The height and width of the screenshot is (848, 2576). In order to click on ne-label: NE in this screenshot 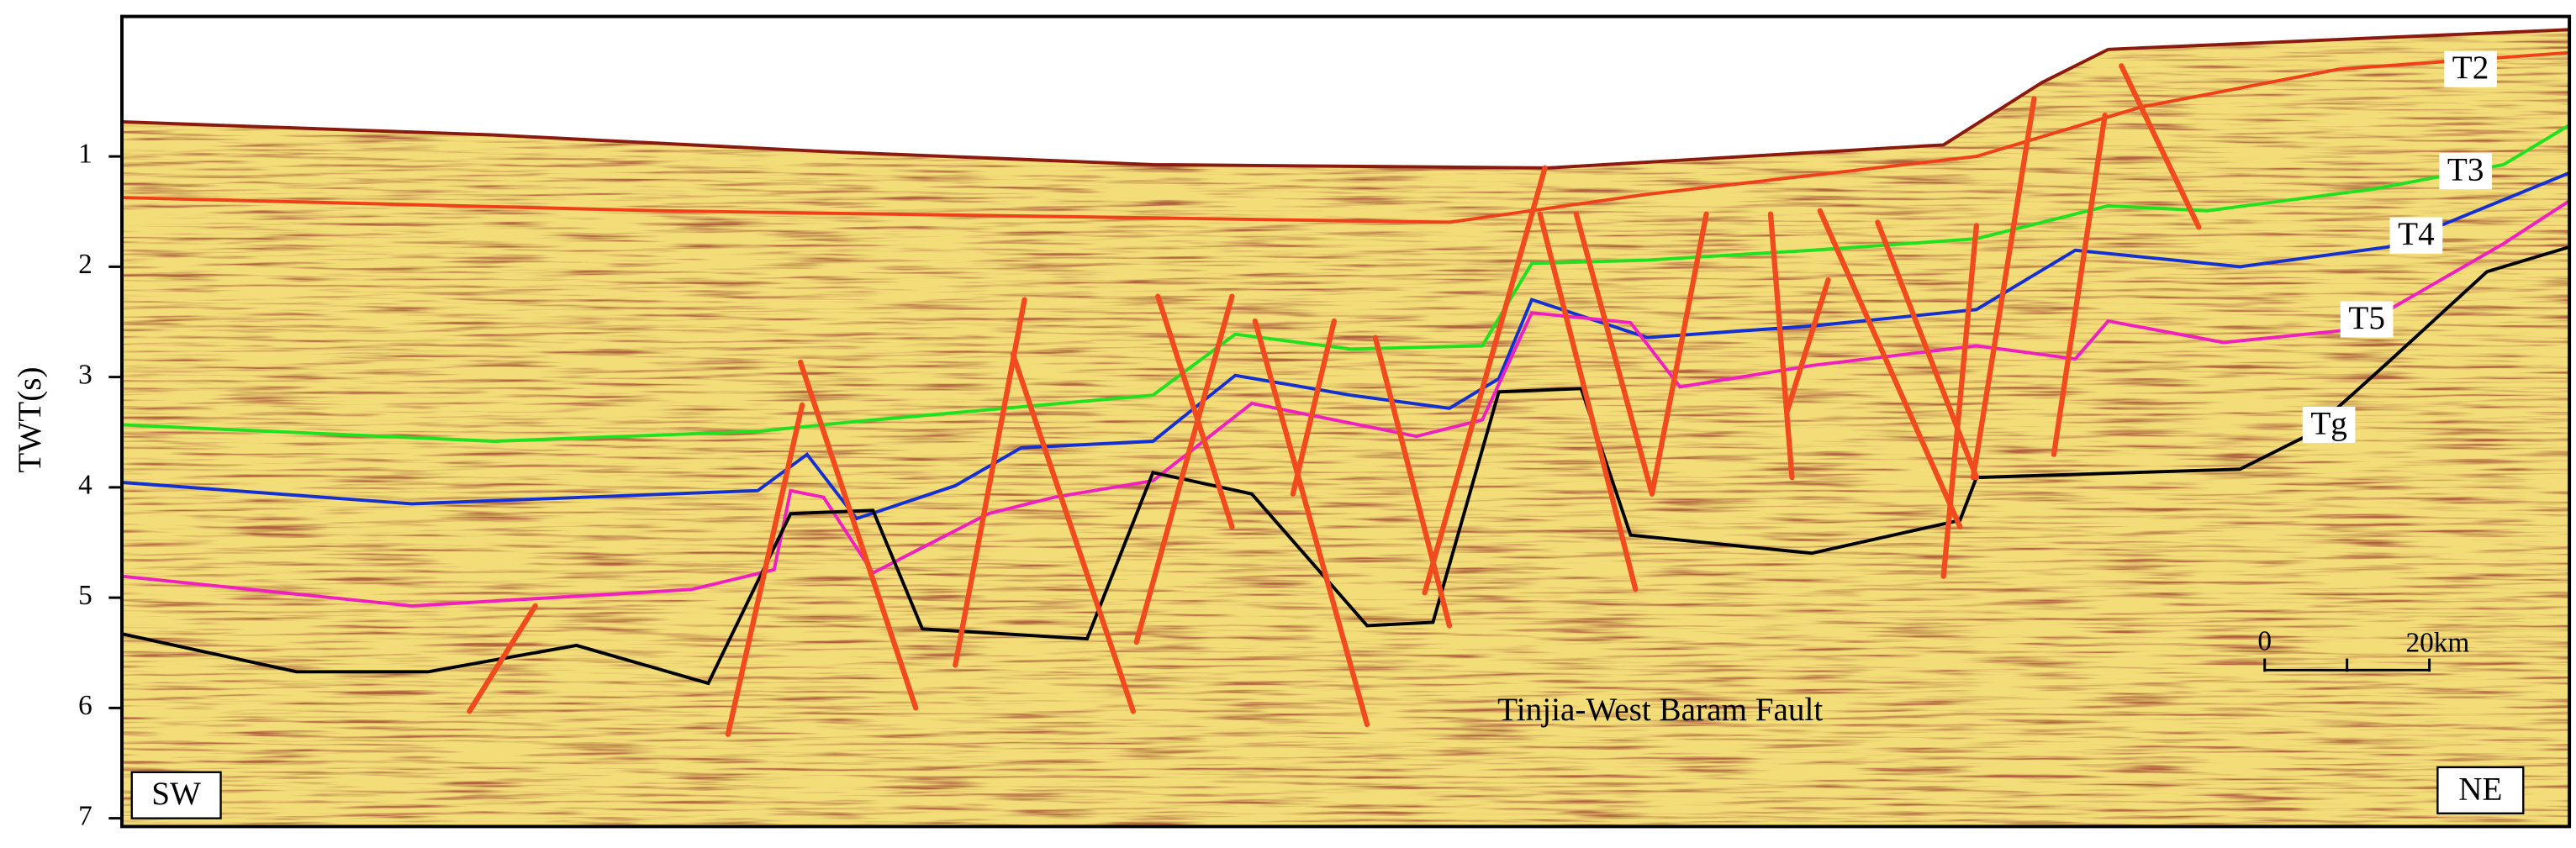, I will do `click(2480, 789)`.